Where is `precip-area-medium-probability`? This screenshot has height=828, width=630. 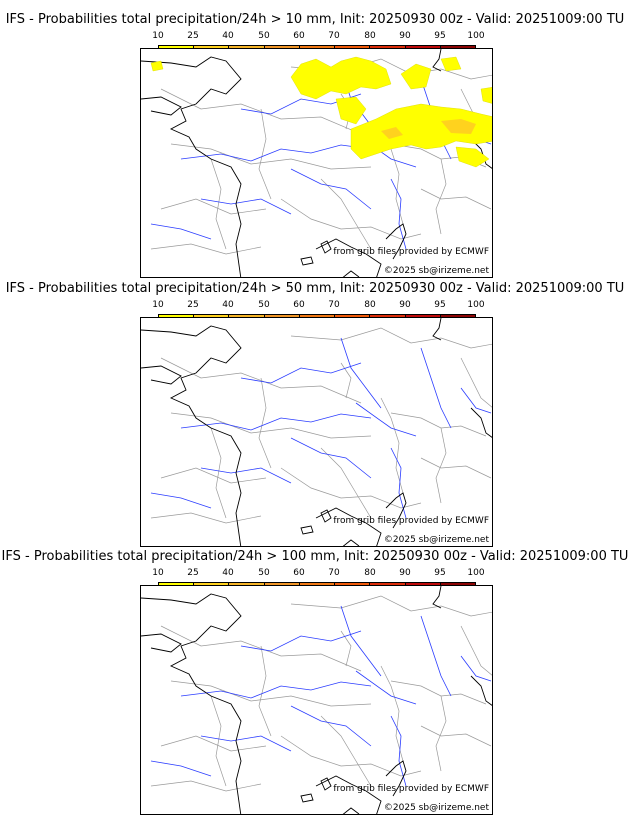
precip-area-medium-probability is located at coordinates (428, 129).